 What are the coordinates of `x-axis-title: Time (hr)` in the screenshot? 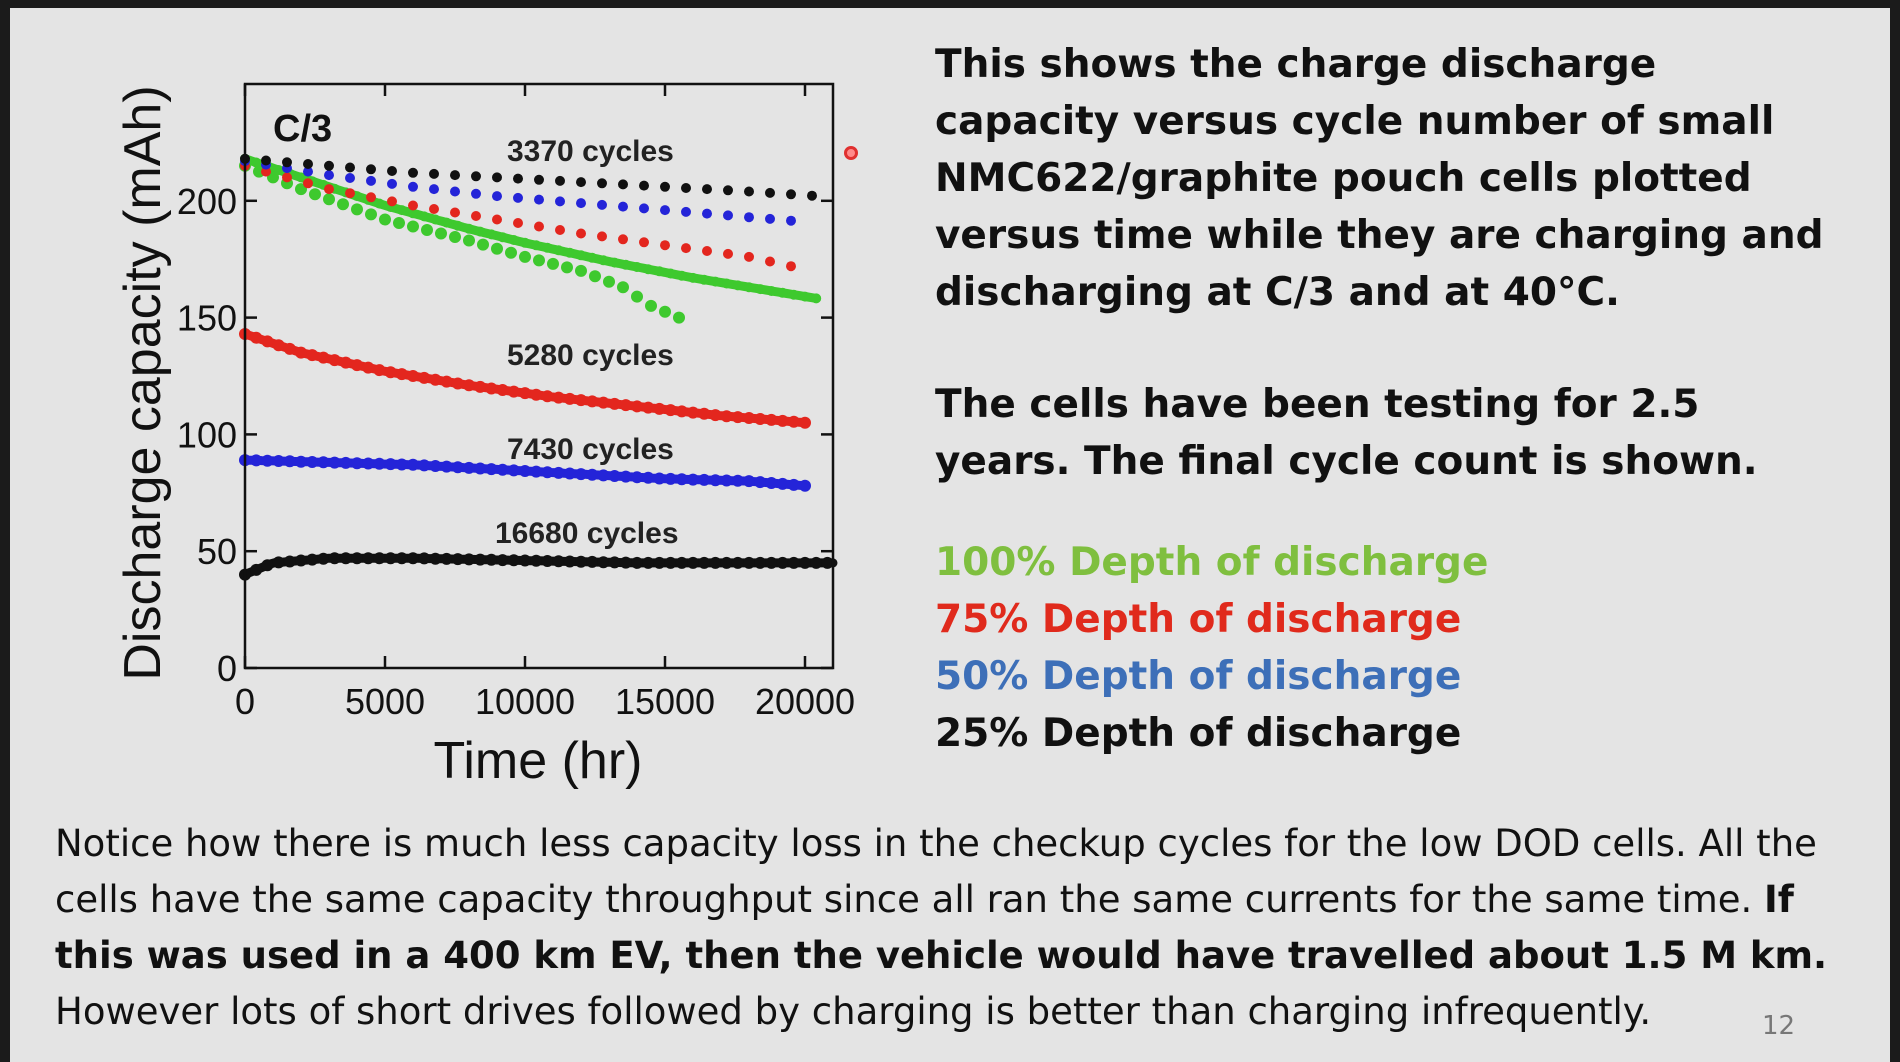 It's located at (538, 761).